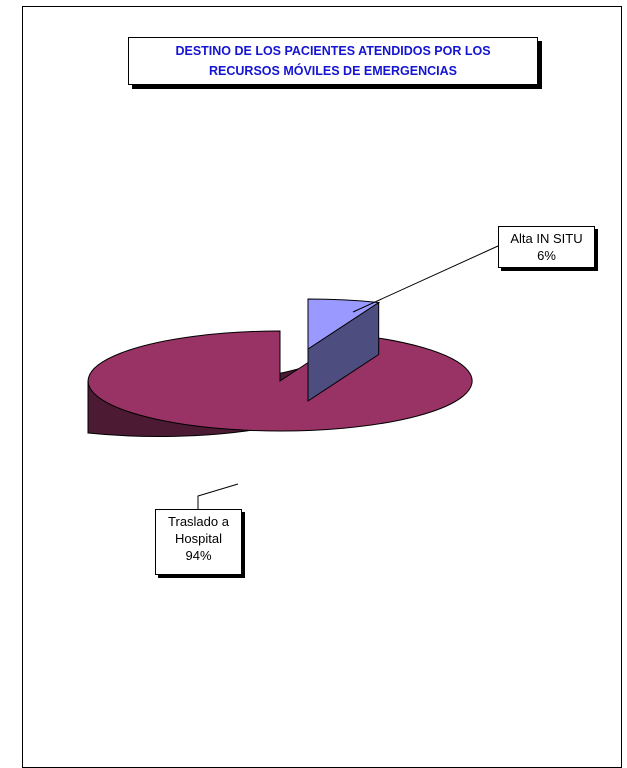  What do you see at coordinates (546, 238) in the screenshot?
I see `data-label-alta-name: Alta IN SITU` at bounding box center [546, 238].